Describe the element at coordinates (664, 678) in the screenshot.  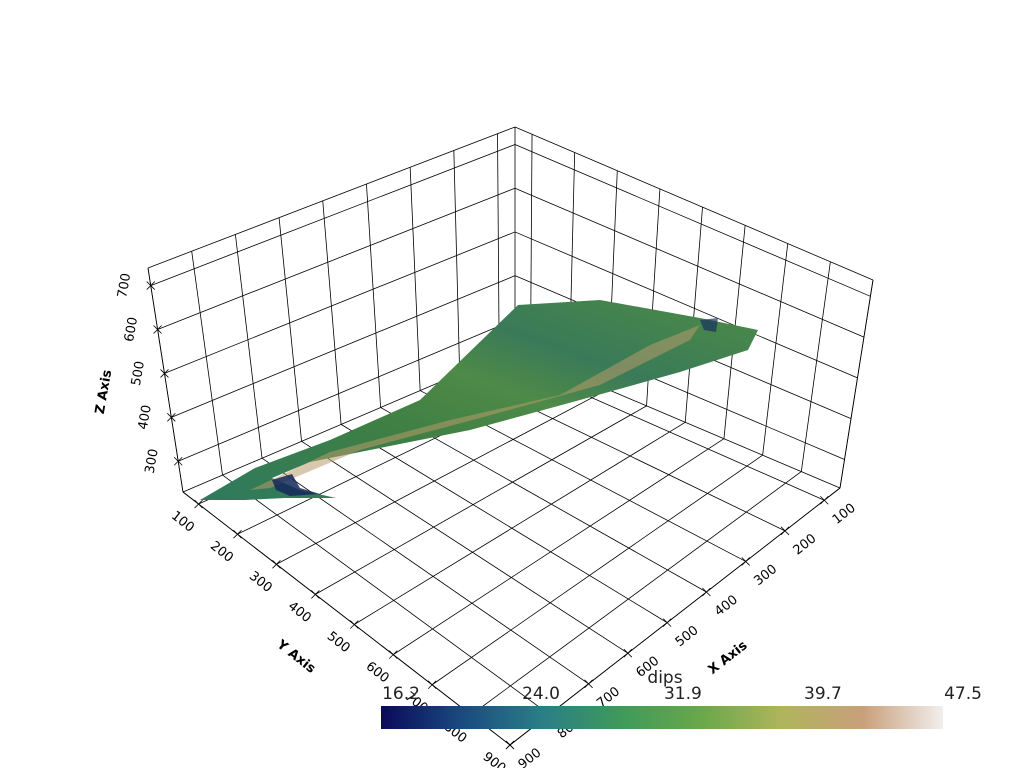
I see `colorbar-title: dips` at that location.